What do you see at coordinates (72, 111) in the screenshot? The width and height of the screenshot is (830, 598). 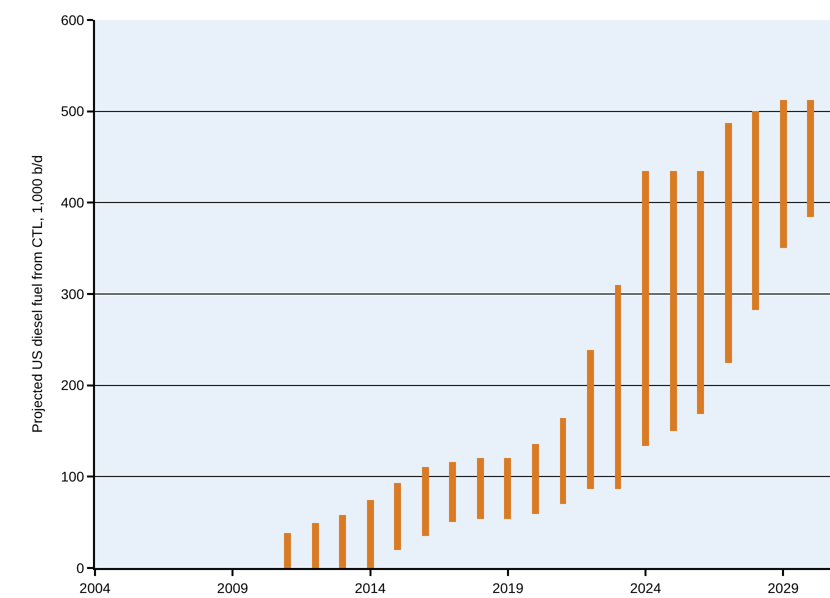 I see `y-tick-label: 500` at bounding box center [72, 111].